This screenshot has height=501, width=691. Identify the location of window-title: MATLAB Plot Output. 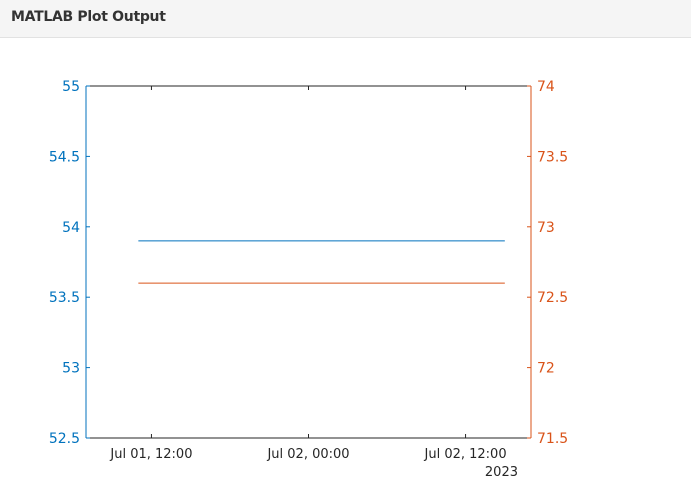
(88, 17).